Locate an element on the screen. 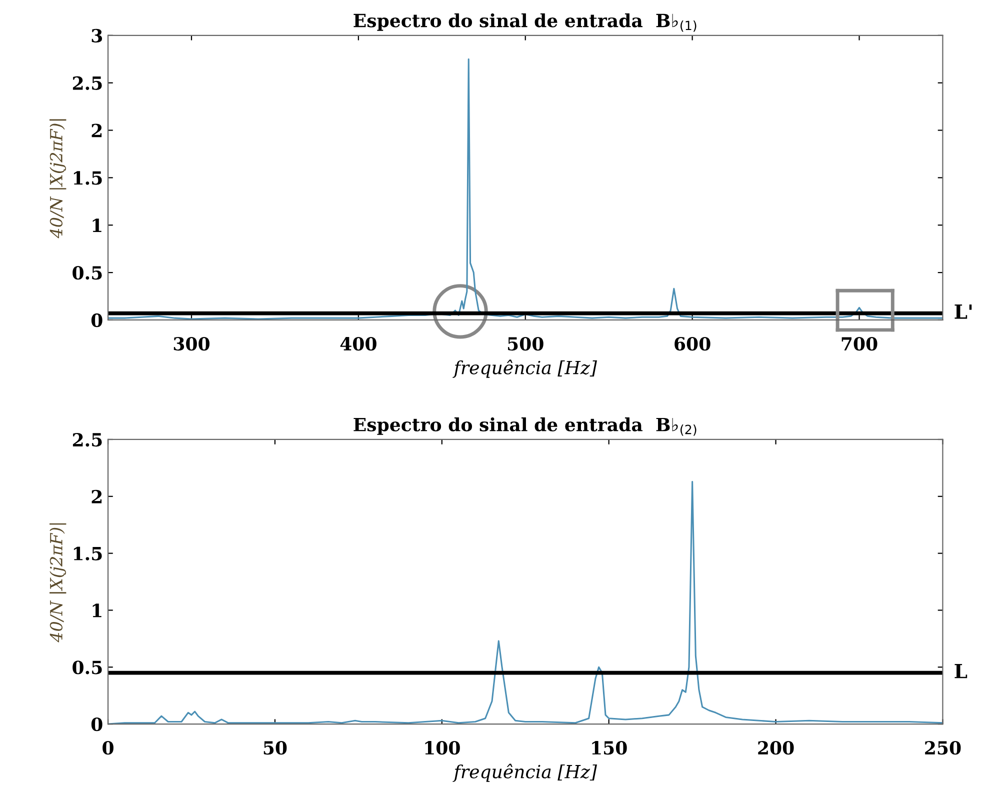  x-tick-label: 600 is located at coordinates (692, 343).